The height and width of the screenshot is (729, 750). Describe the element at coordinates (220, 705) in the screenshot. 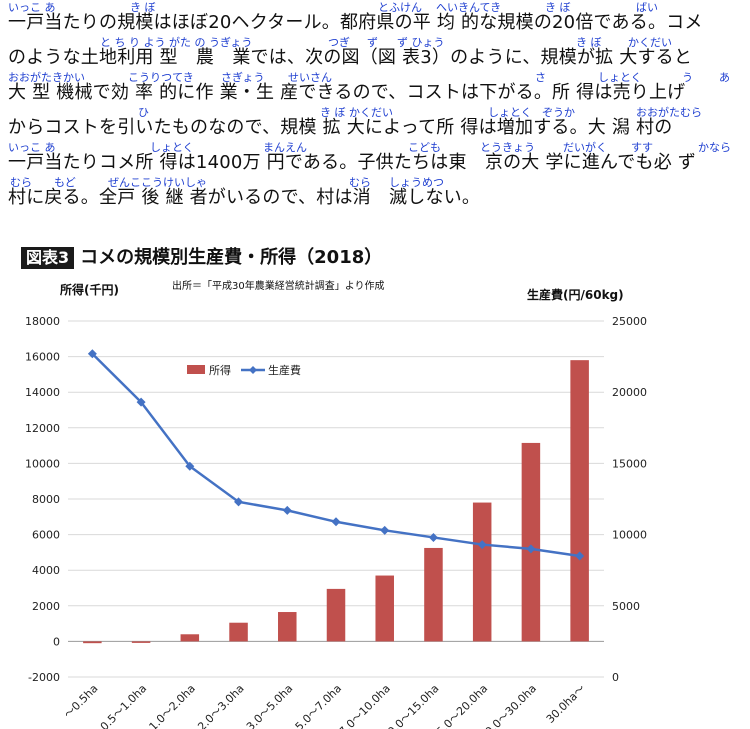

I see `x-tick-label: 2.0～3.0ha` at that location.